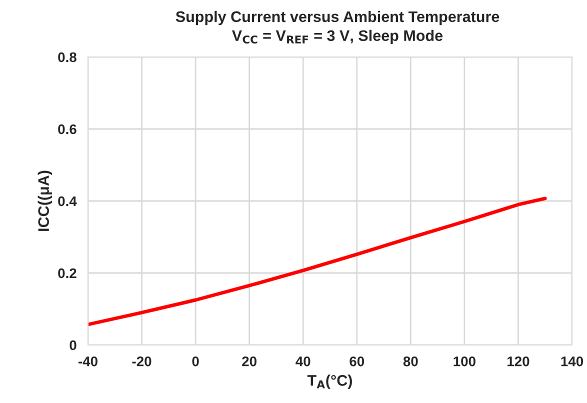  What do you see at coordinates (67, 57) in the screenshot?
I see `y-tick-label: 0.8` at bounding box center [67, 57].